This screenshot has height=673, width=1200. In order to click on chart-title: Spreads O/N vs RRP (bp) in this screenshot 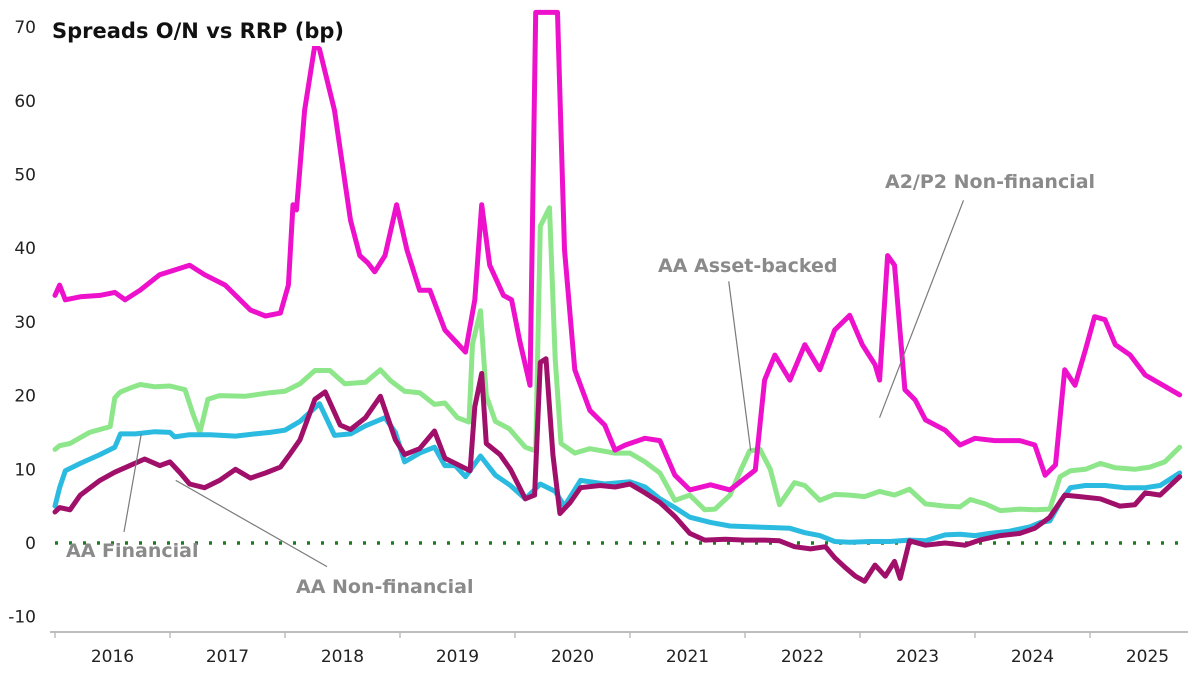, I will do `click(198, 31)`.